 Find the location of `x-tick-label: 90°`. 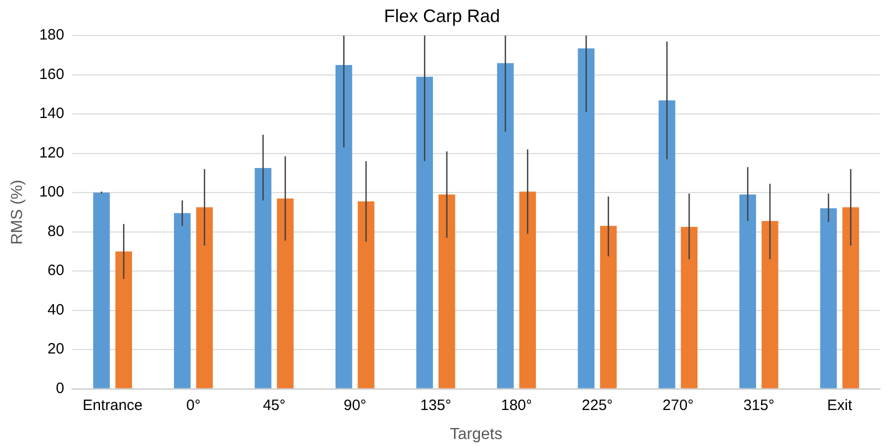

x-tick-label: 90° is located at coordinates (355, 405).